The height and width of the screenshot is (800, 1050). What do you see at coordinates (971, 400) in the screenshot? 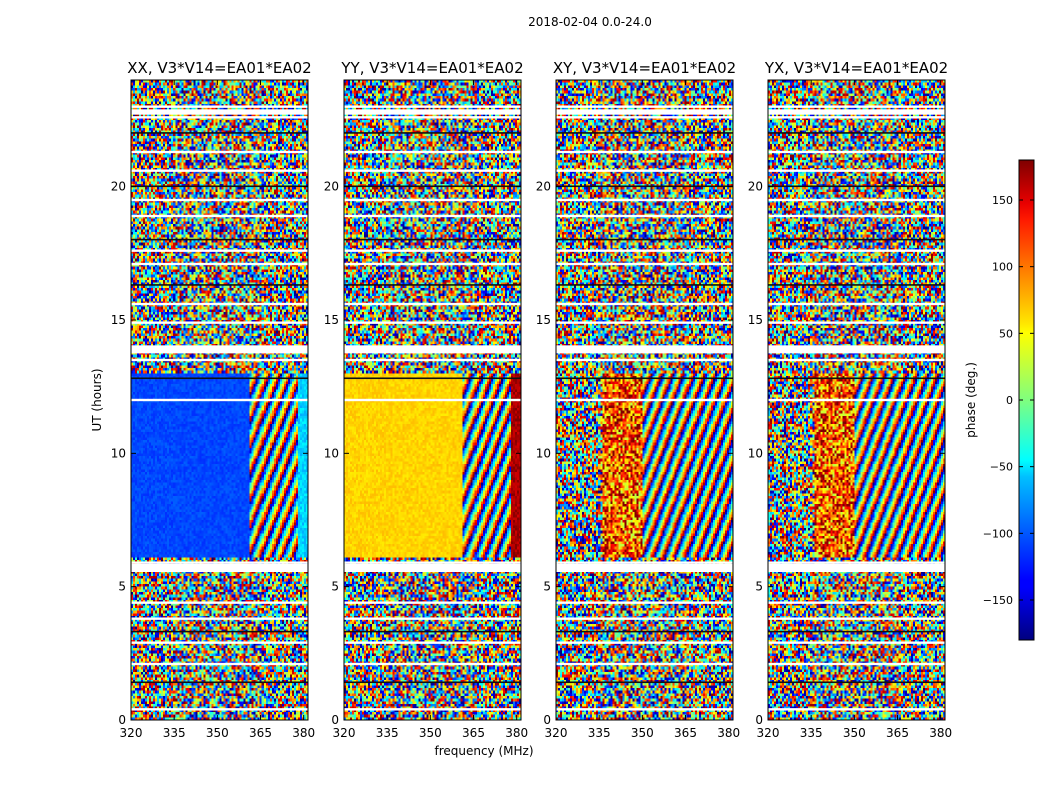
I see `colorbar-label: phase (deg.)` at bounding box center [971, 400].